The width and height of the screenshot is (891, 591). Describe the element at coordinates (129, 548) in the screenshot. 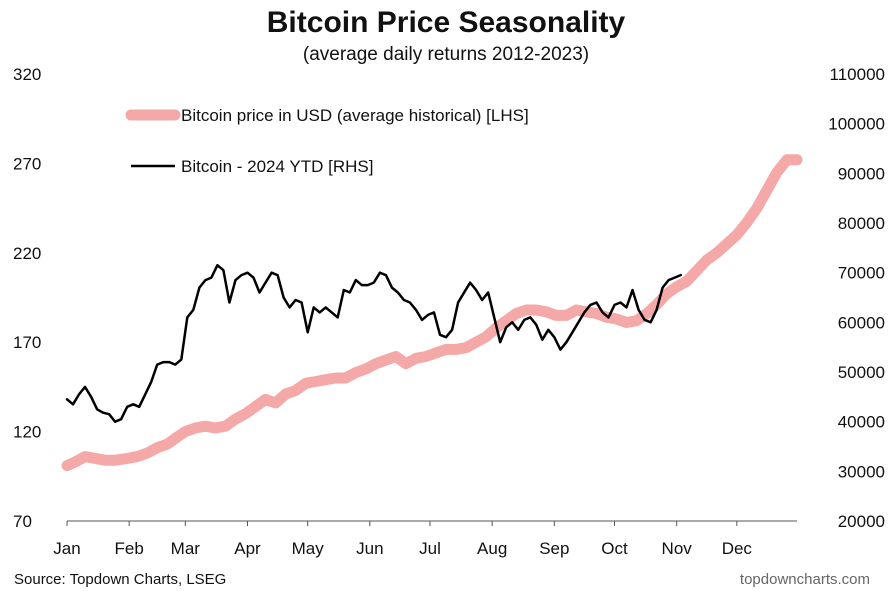

I see `x-tick-label: Feb` at that location.